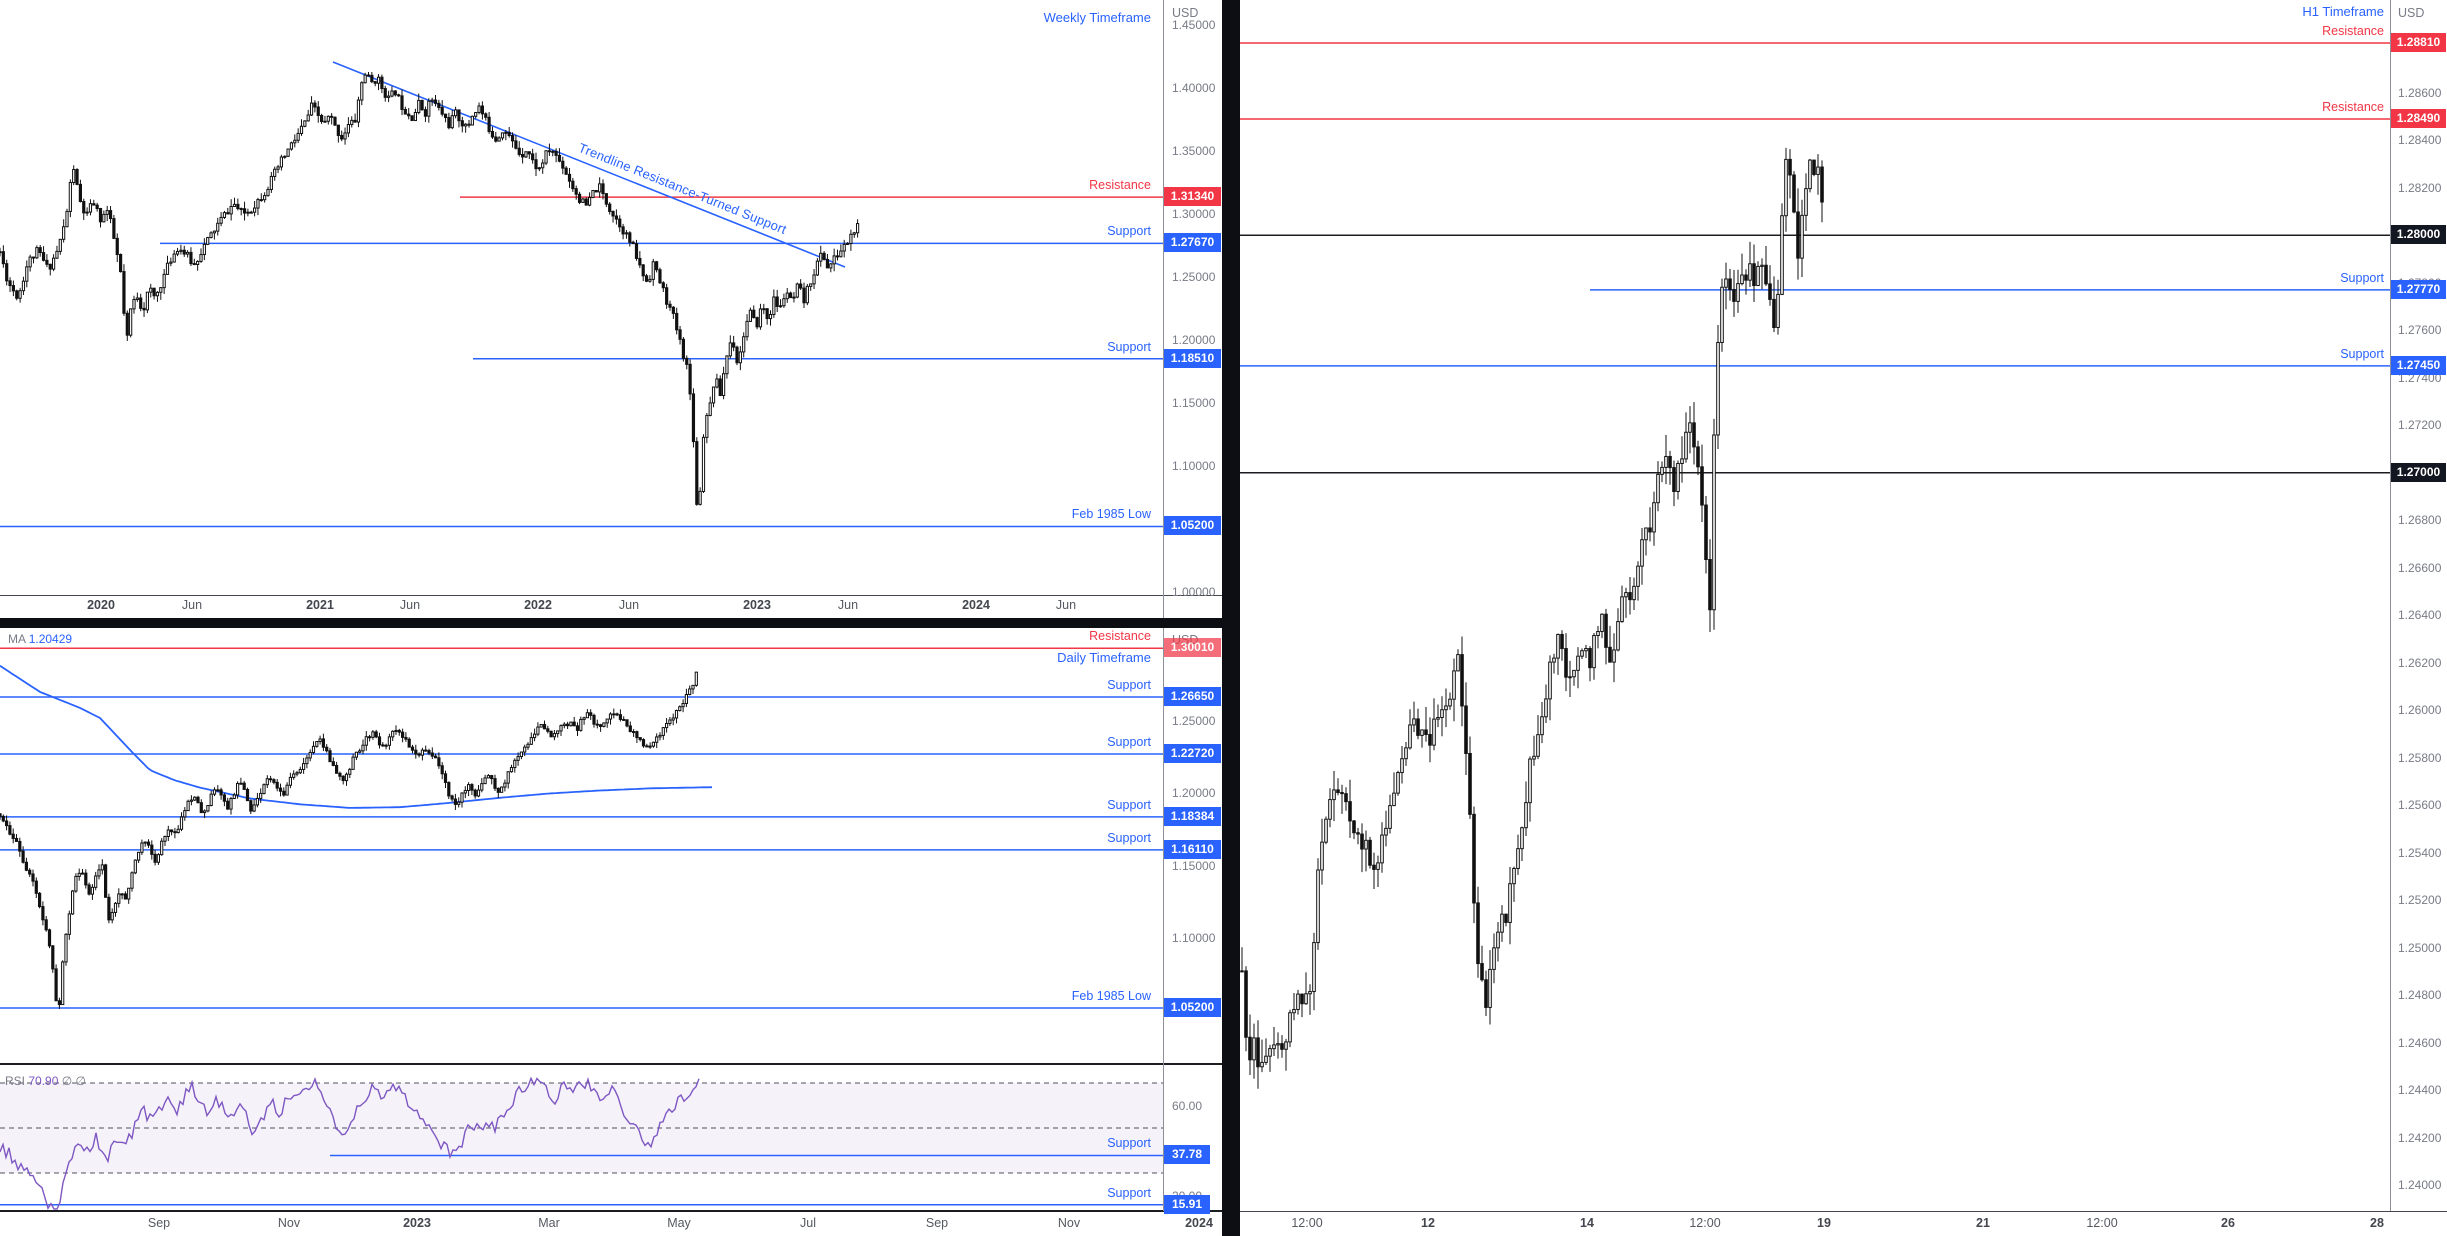  I want to click on daily-time-axis, so click(611, 1224).